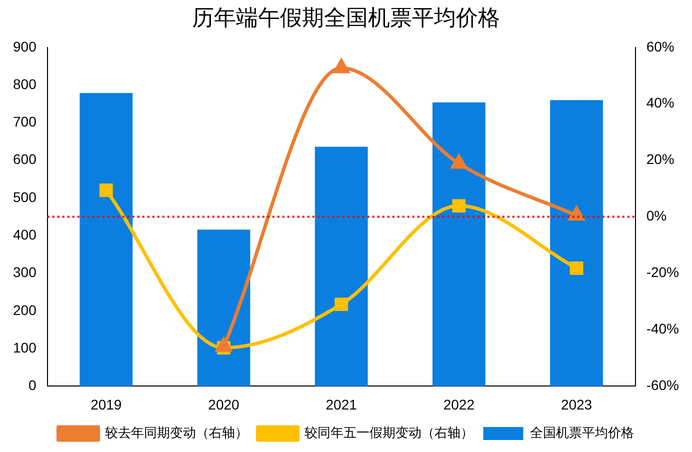  What do you see at coordinates (459, 404) in the screenshot?
I see `x-tick-label: 2022` at bounding box center [459, 404].